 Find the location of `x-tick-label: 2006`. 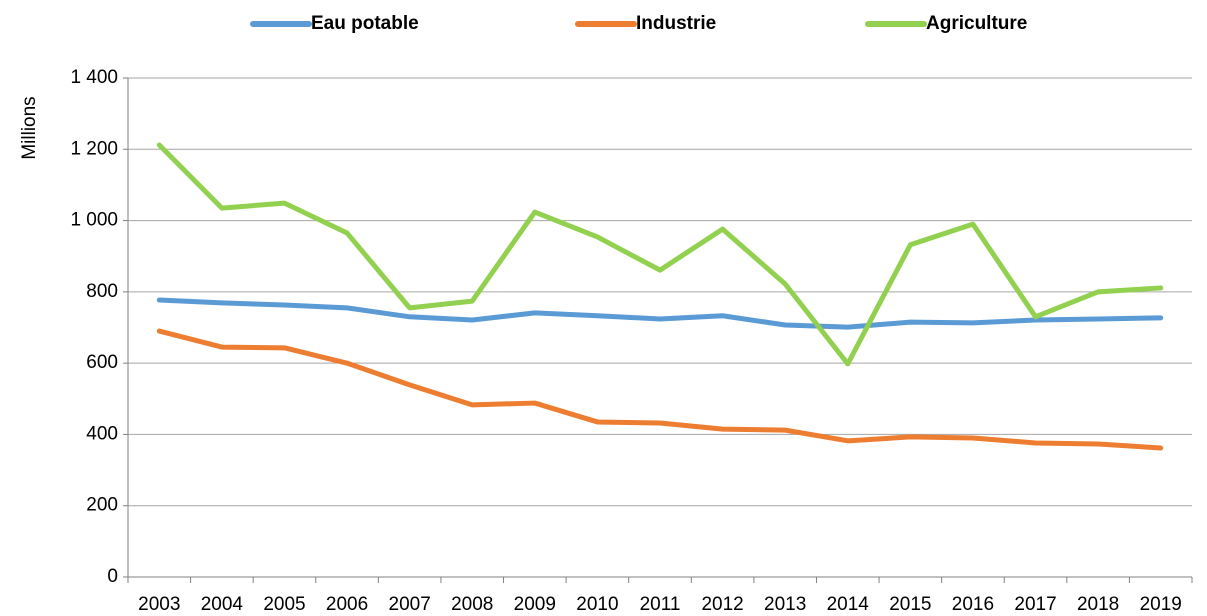

x-tick-label: 2006 is located at coordinates (347, 604).